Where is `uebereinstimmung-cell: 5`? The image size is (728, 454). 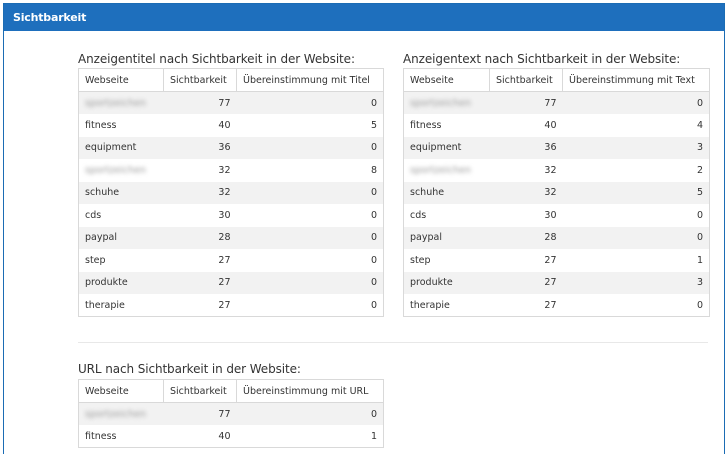 uebereinstimmung-cell: 5 is located at coordinates (636, 192).